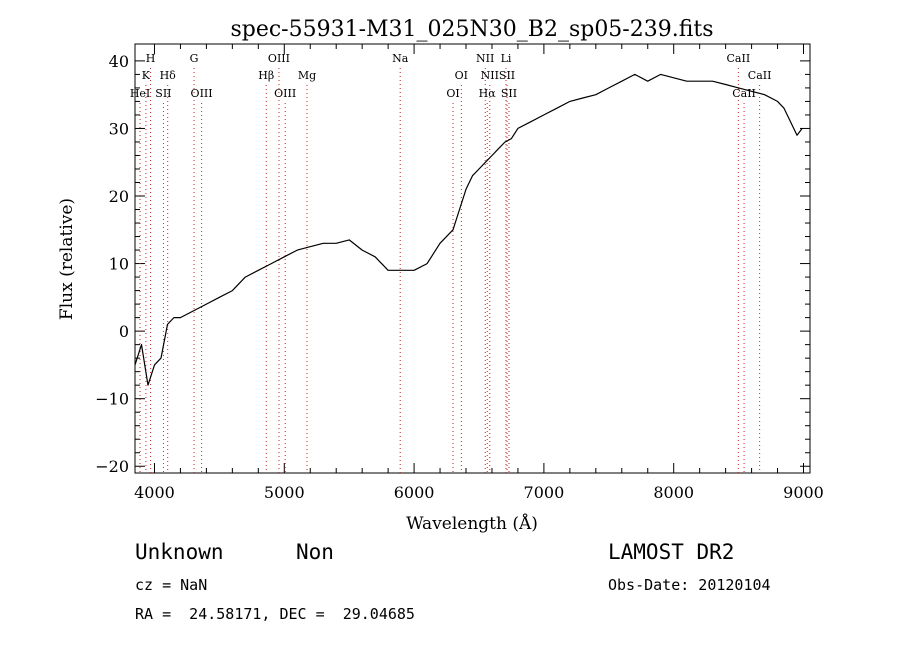 This screenshot has width=900, height=650. I want to click on y-tick-label: −10, so click(112, 399).